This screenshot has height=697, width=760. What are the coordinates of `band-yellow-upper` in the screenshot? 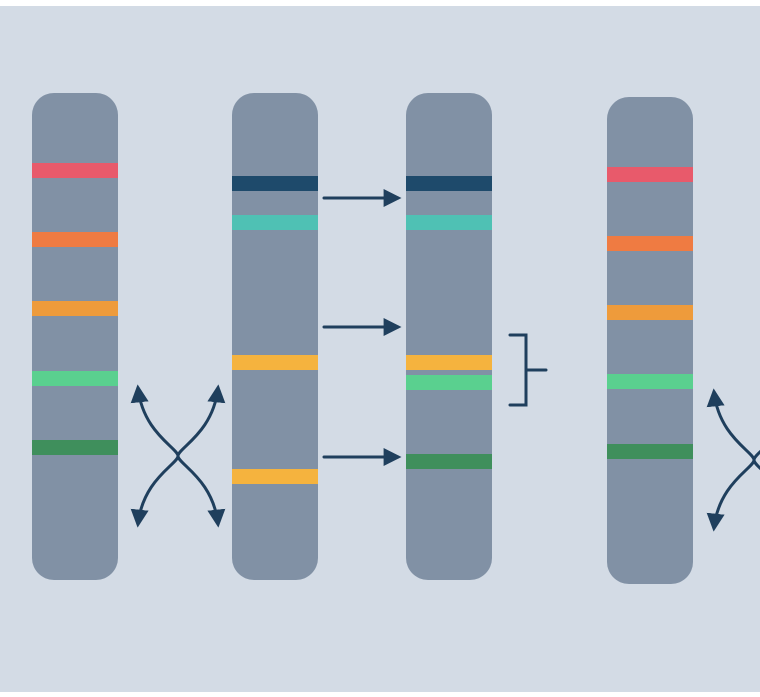 It's located at (275, 362).